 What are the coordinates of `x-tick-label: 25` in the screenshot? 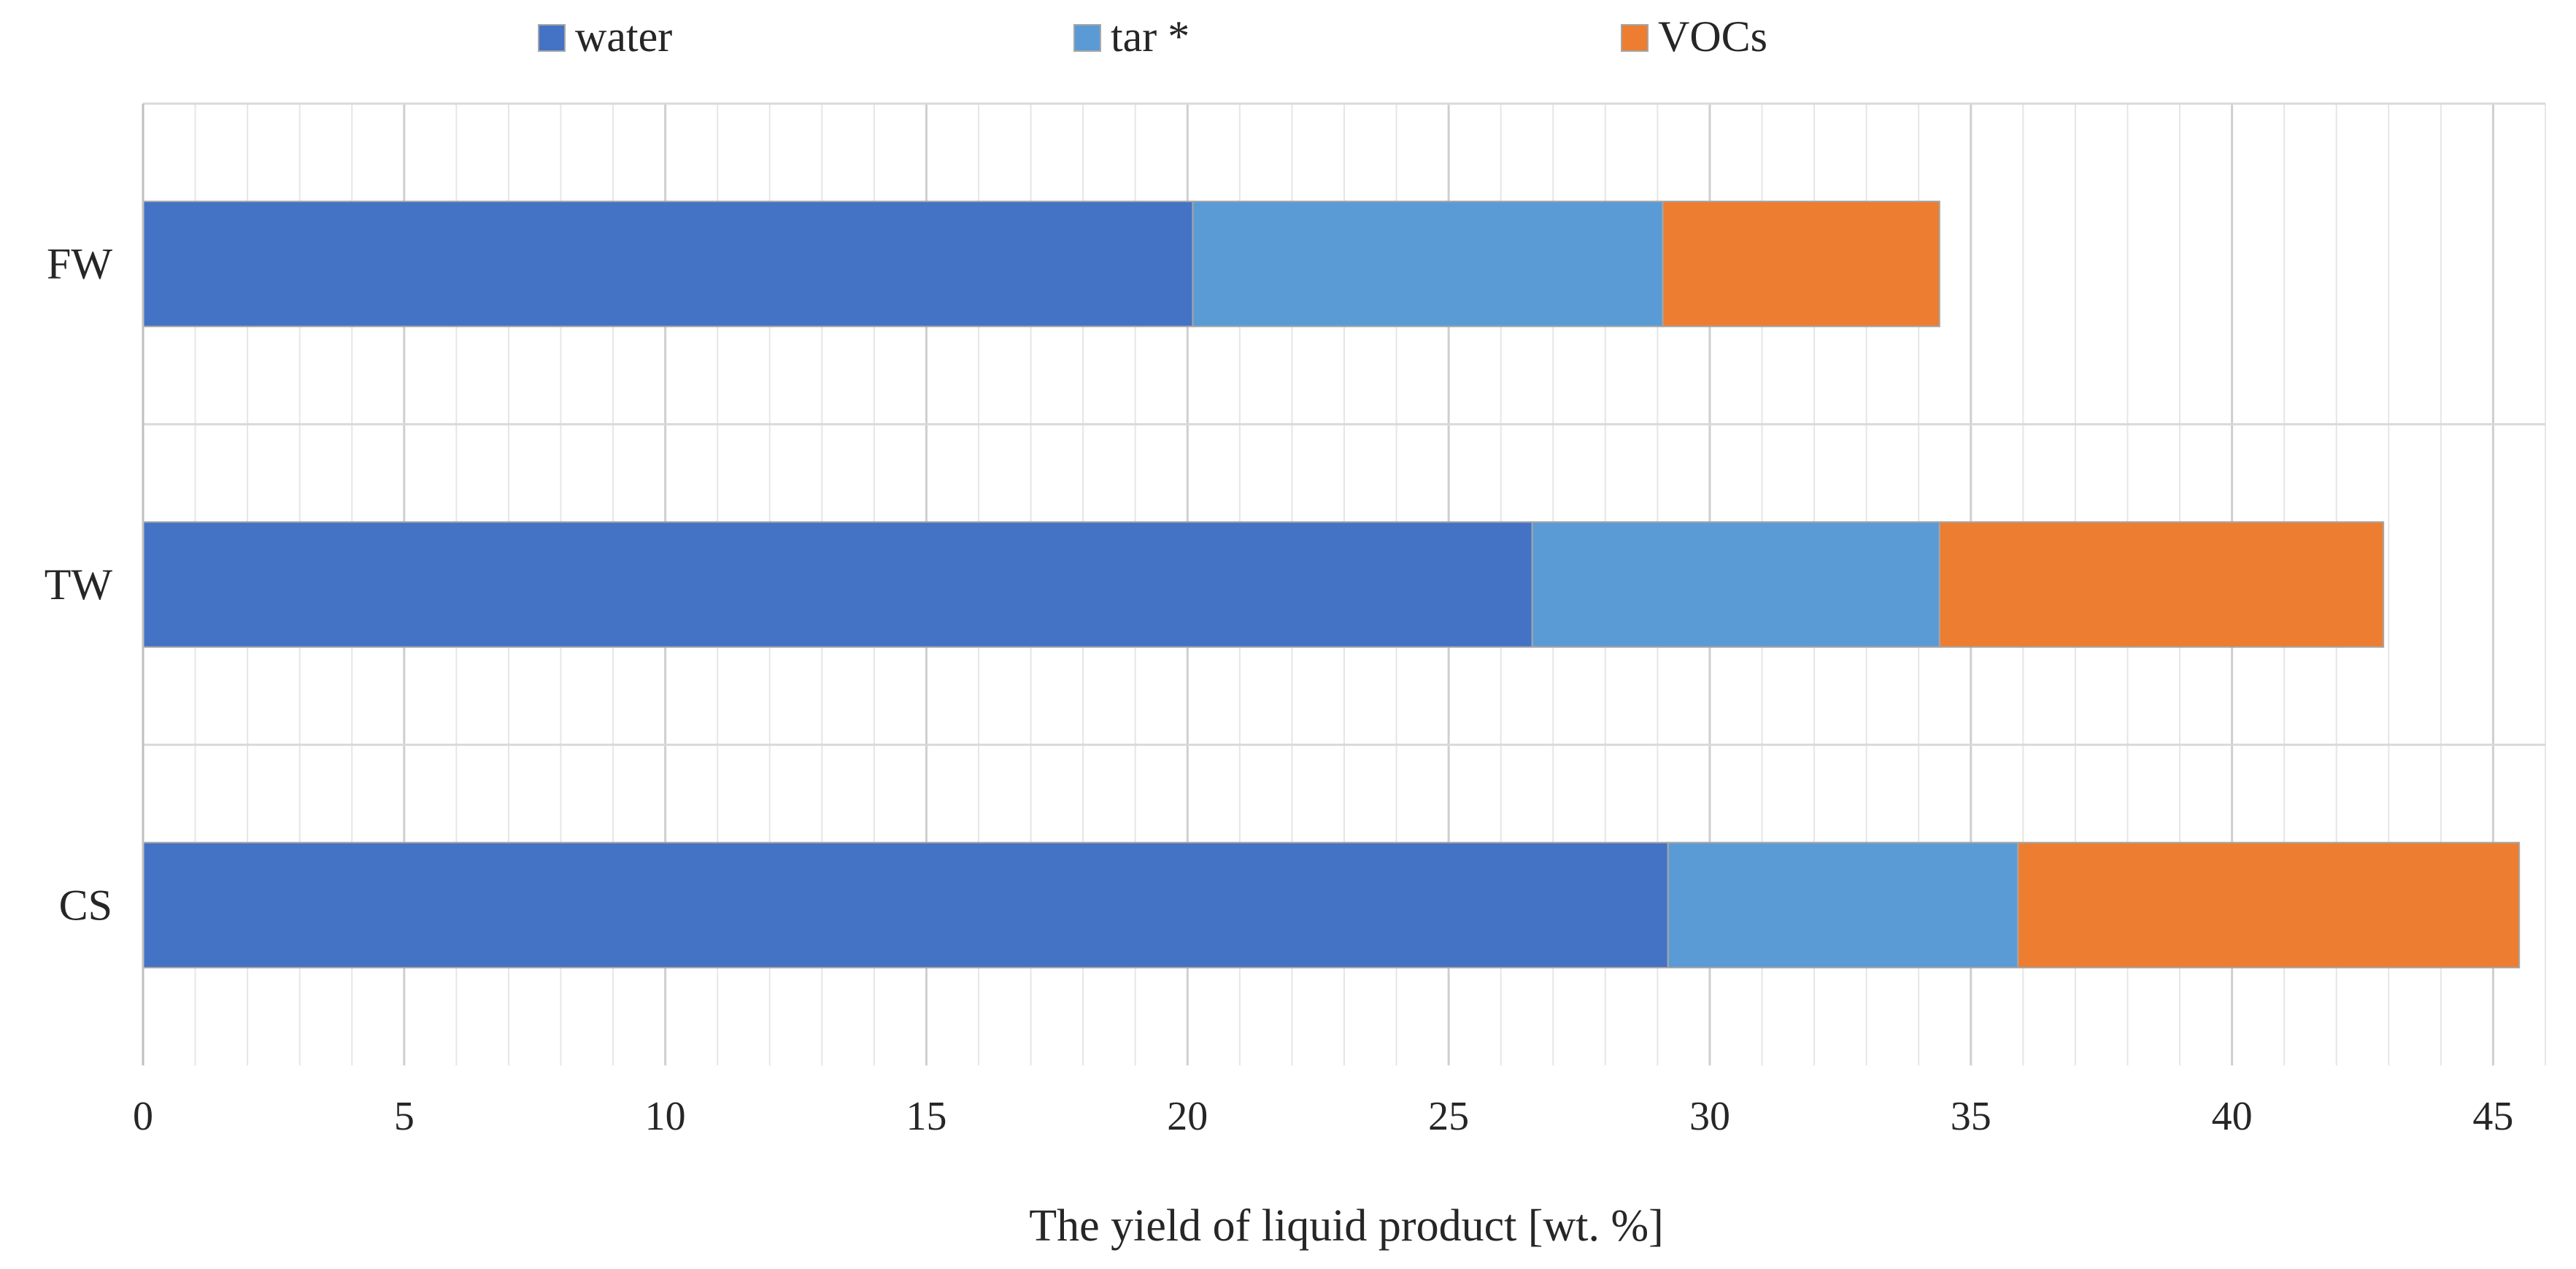 It's located at (1448, 1116).